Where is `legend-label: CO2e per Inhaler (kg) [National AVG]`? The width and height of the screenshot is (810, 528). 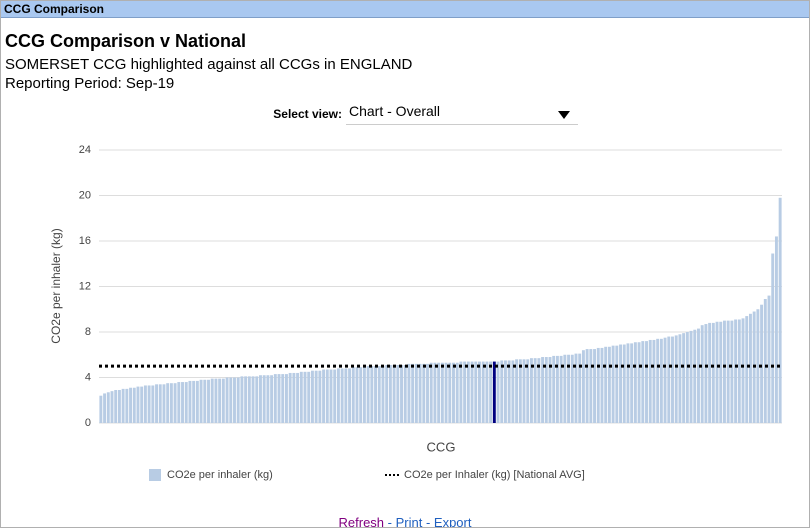
legend-label: CO2e per Inhaler (kg) [National AVG] is located at coordinates (494, 475).